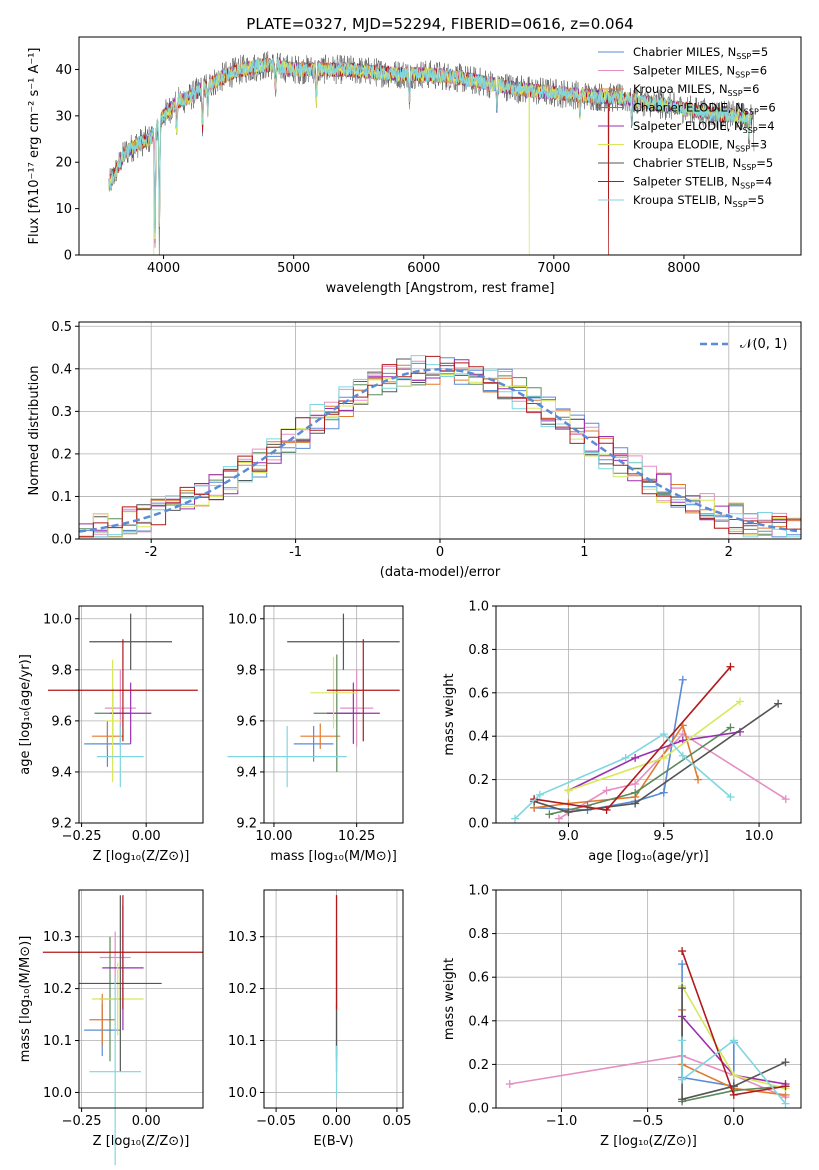 This screenshot has height=1170, width=819. I want to click on panel-mass-vs-EBV: −0.05 0.00 0.05 10.0 10.1 10.2 10.3 E(B-V), so click(319, 1019).